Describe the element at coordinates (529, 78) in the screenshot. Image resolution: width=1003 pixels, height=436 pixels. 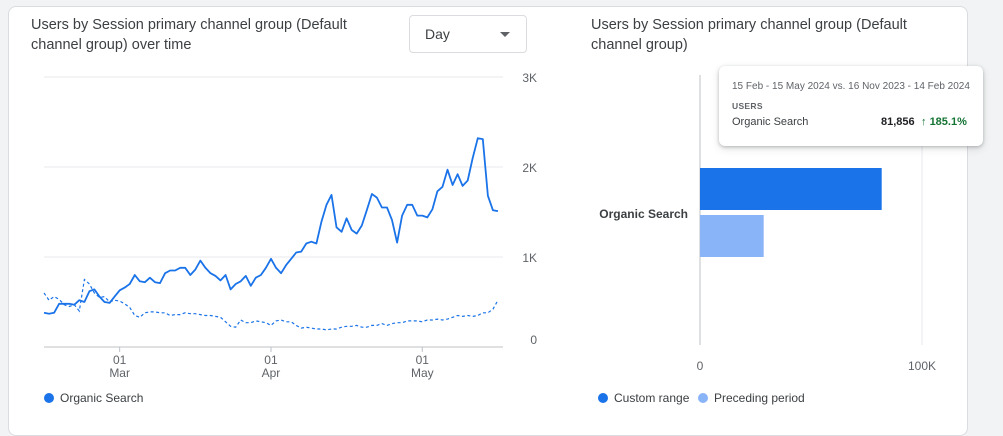
I see `y-tick-label: 3K` at that location.